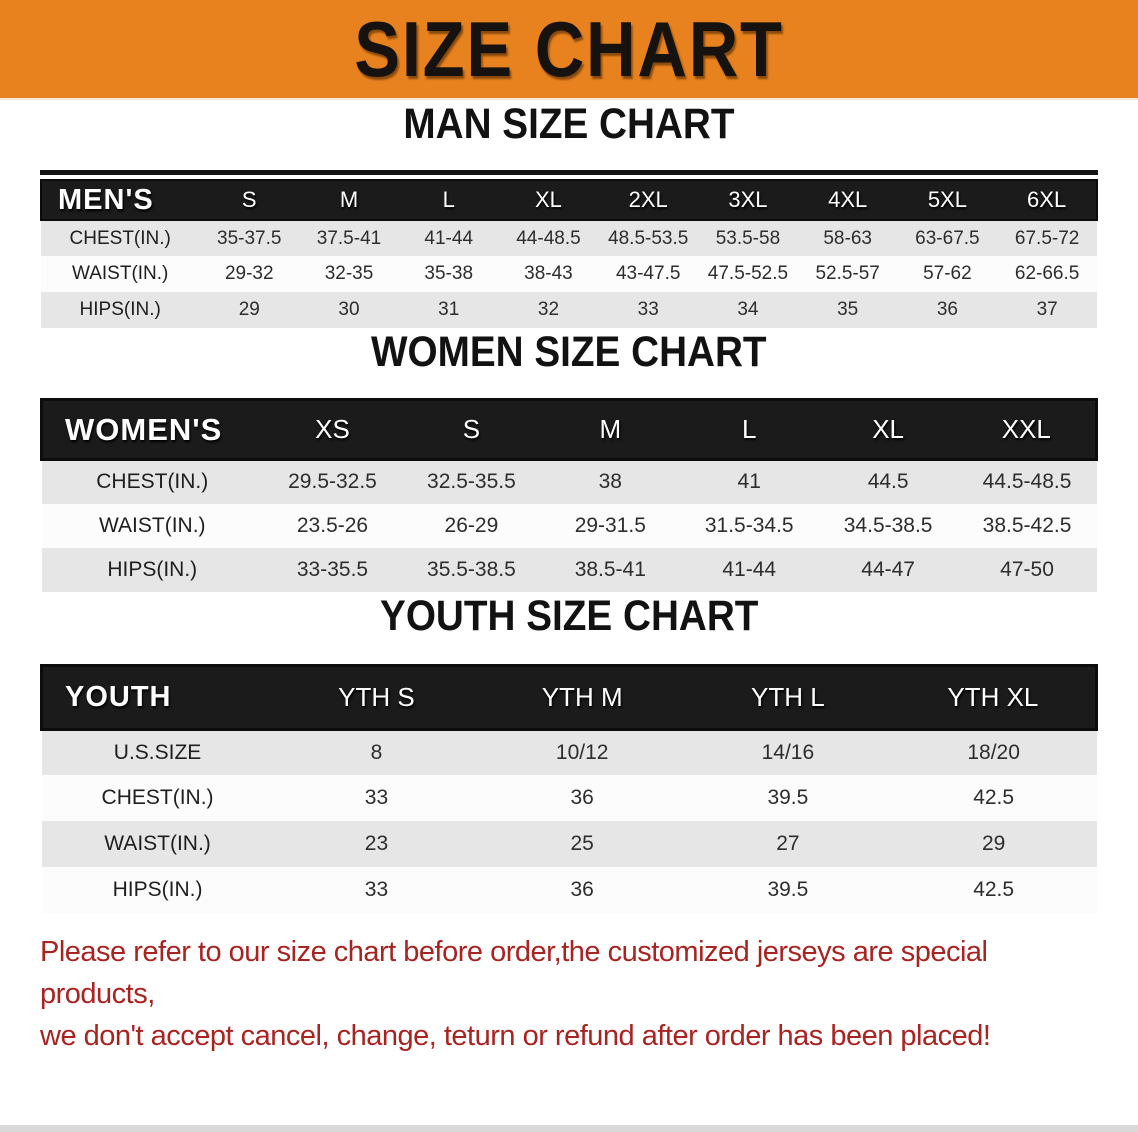 This screenshot has height=1132, width=1138. Describe the element at coordinates (788, 752) in the screenshot. I see `size-value-cell: 14/16` at that location.